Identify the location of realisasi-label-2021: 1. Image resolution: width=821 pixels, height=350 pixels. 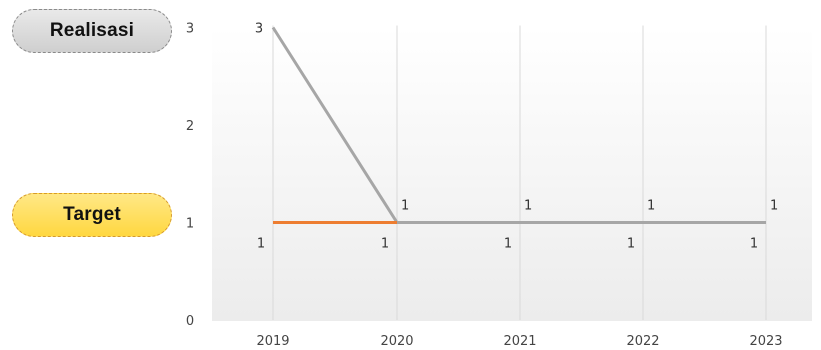
(528, 206).